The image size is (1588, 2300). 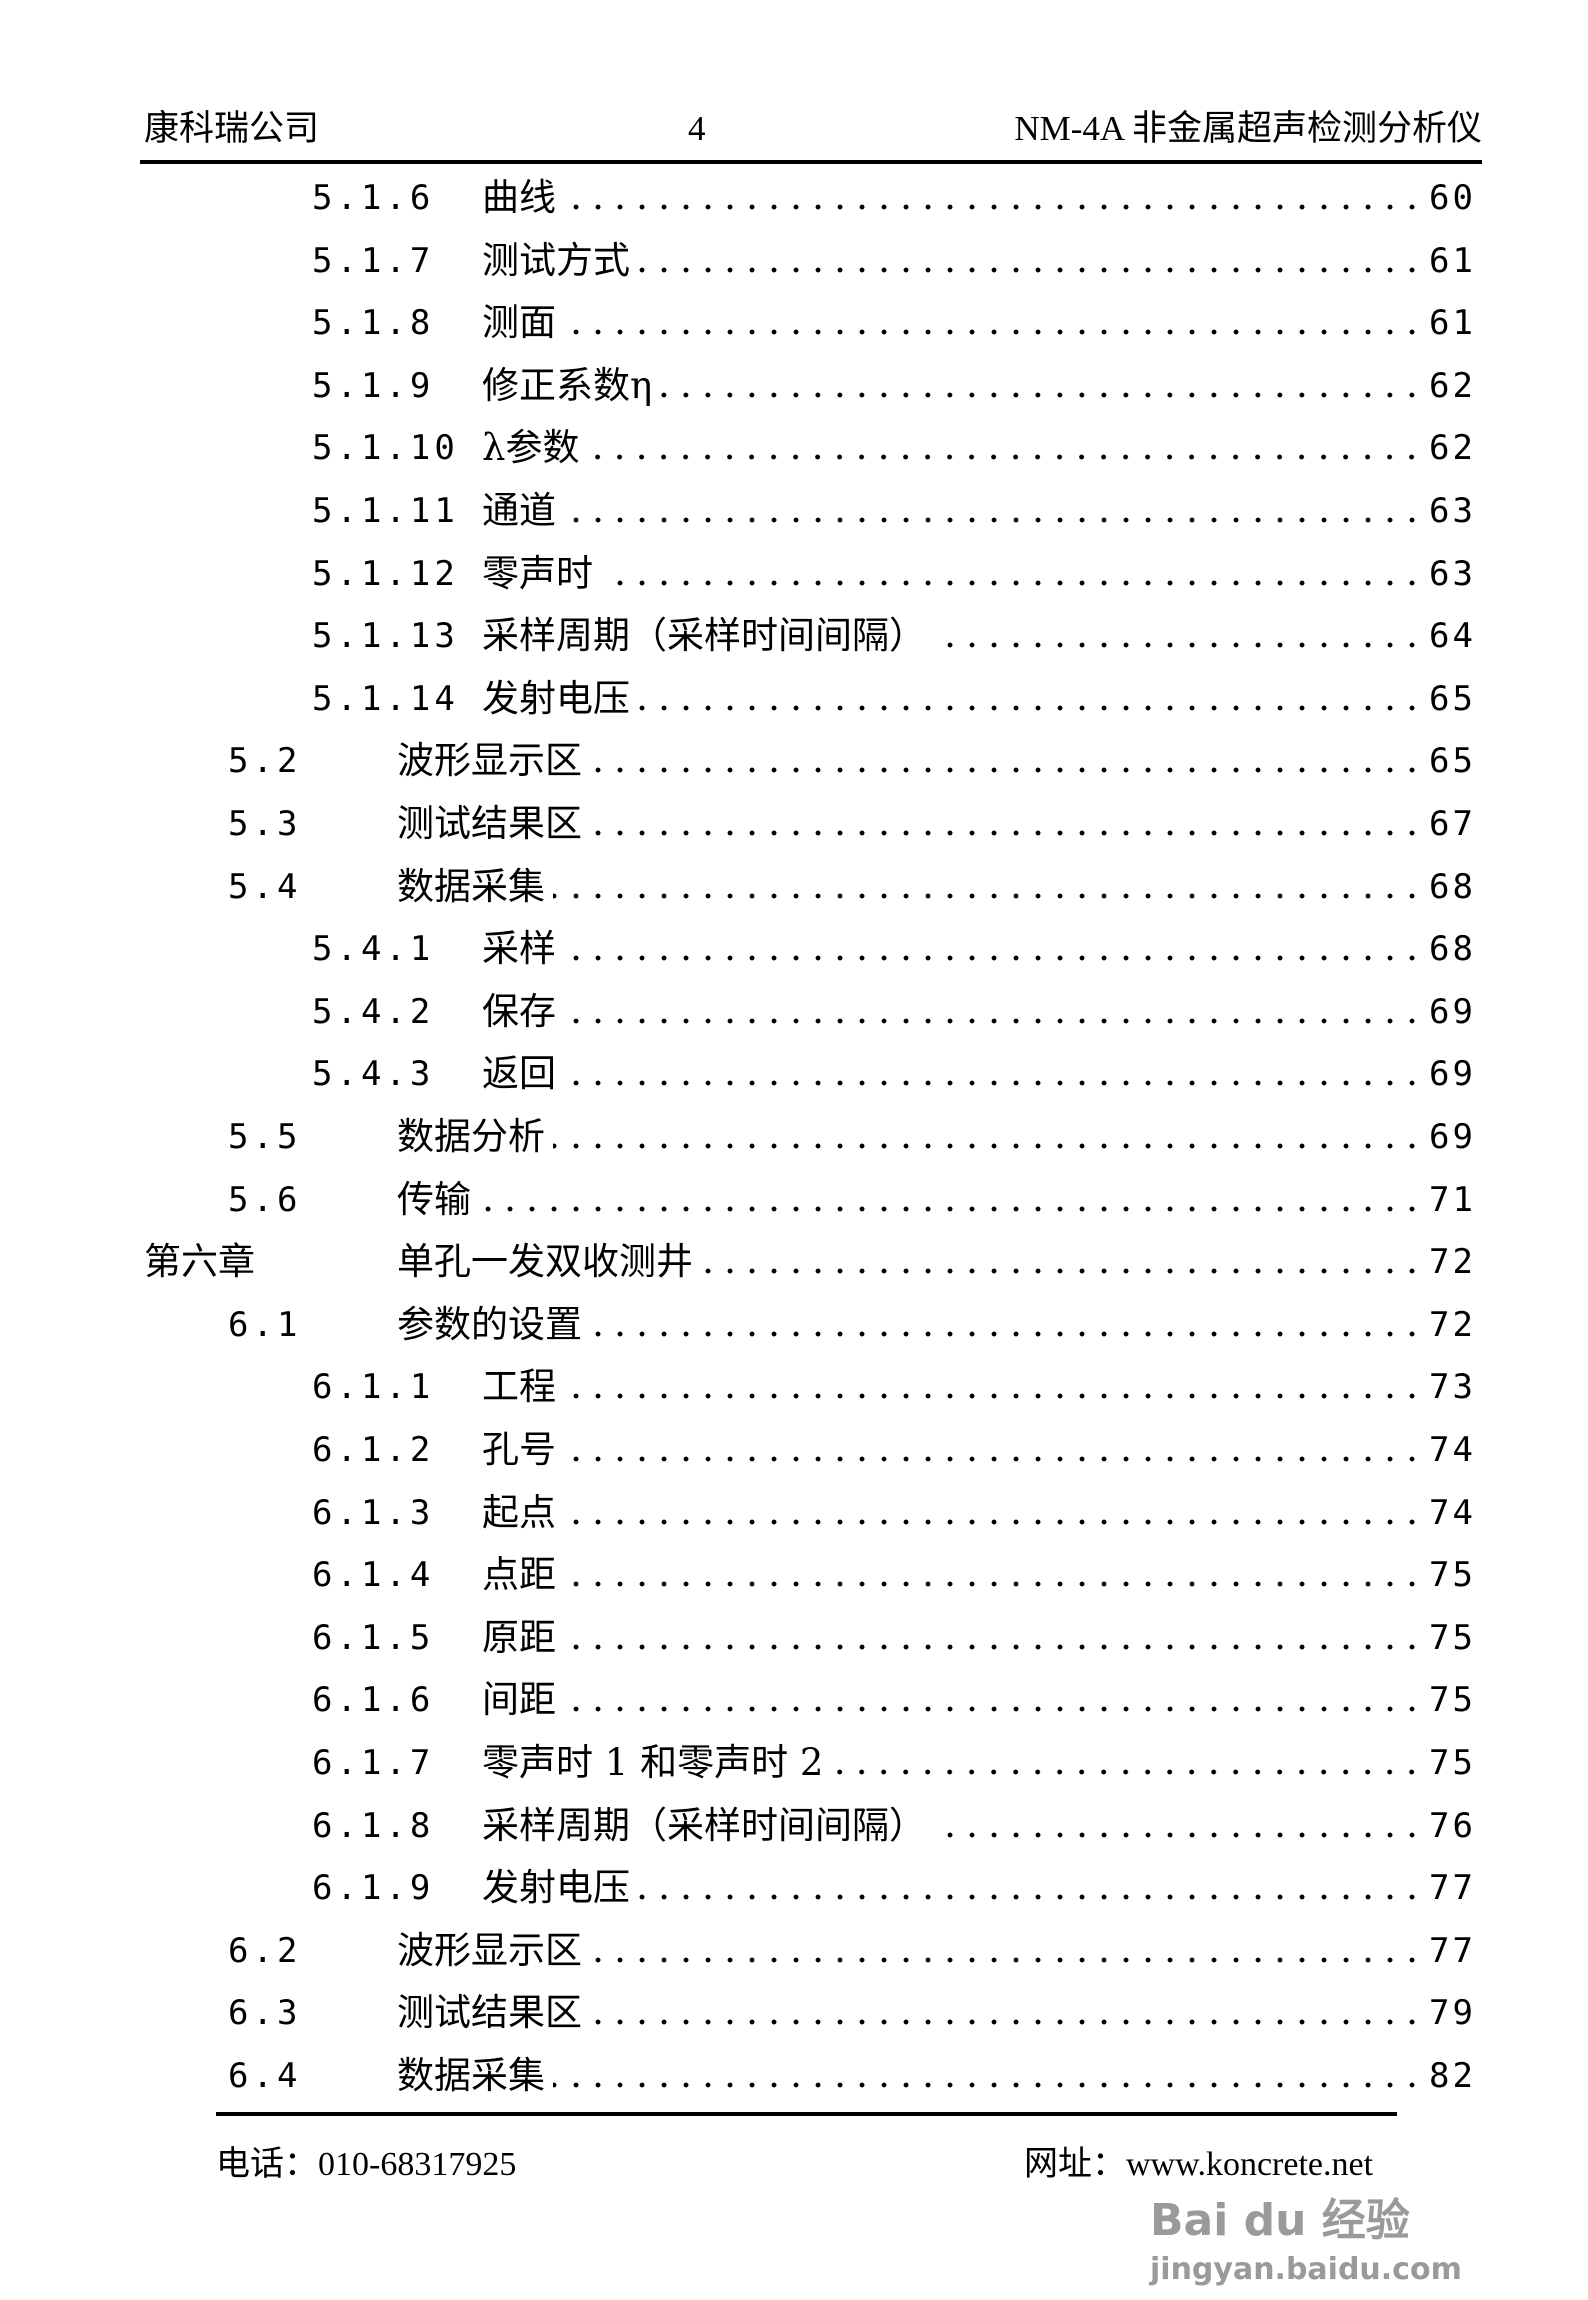 I want to click on toc-entry-title: 保存, so click(x=519, y=1011).